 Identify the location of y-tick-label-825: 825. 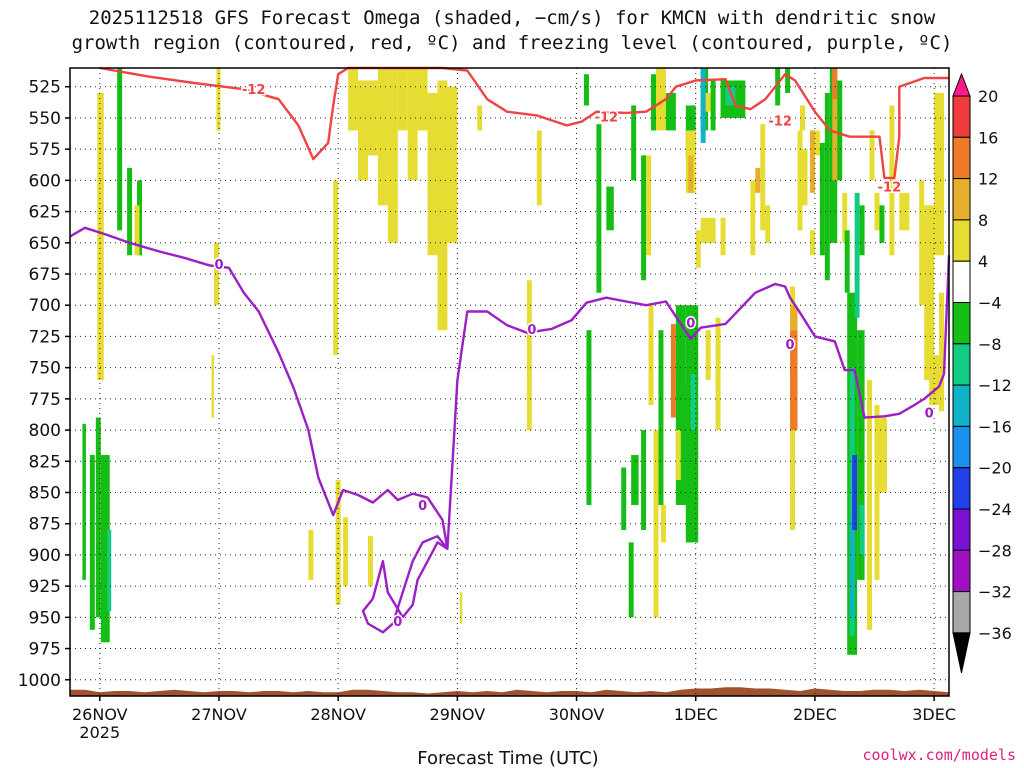
(45, 462).